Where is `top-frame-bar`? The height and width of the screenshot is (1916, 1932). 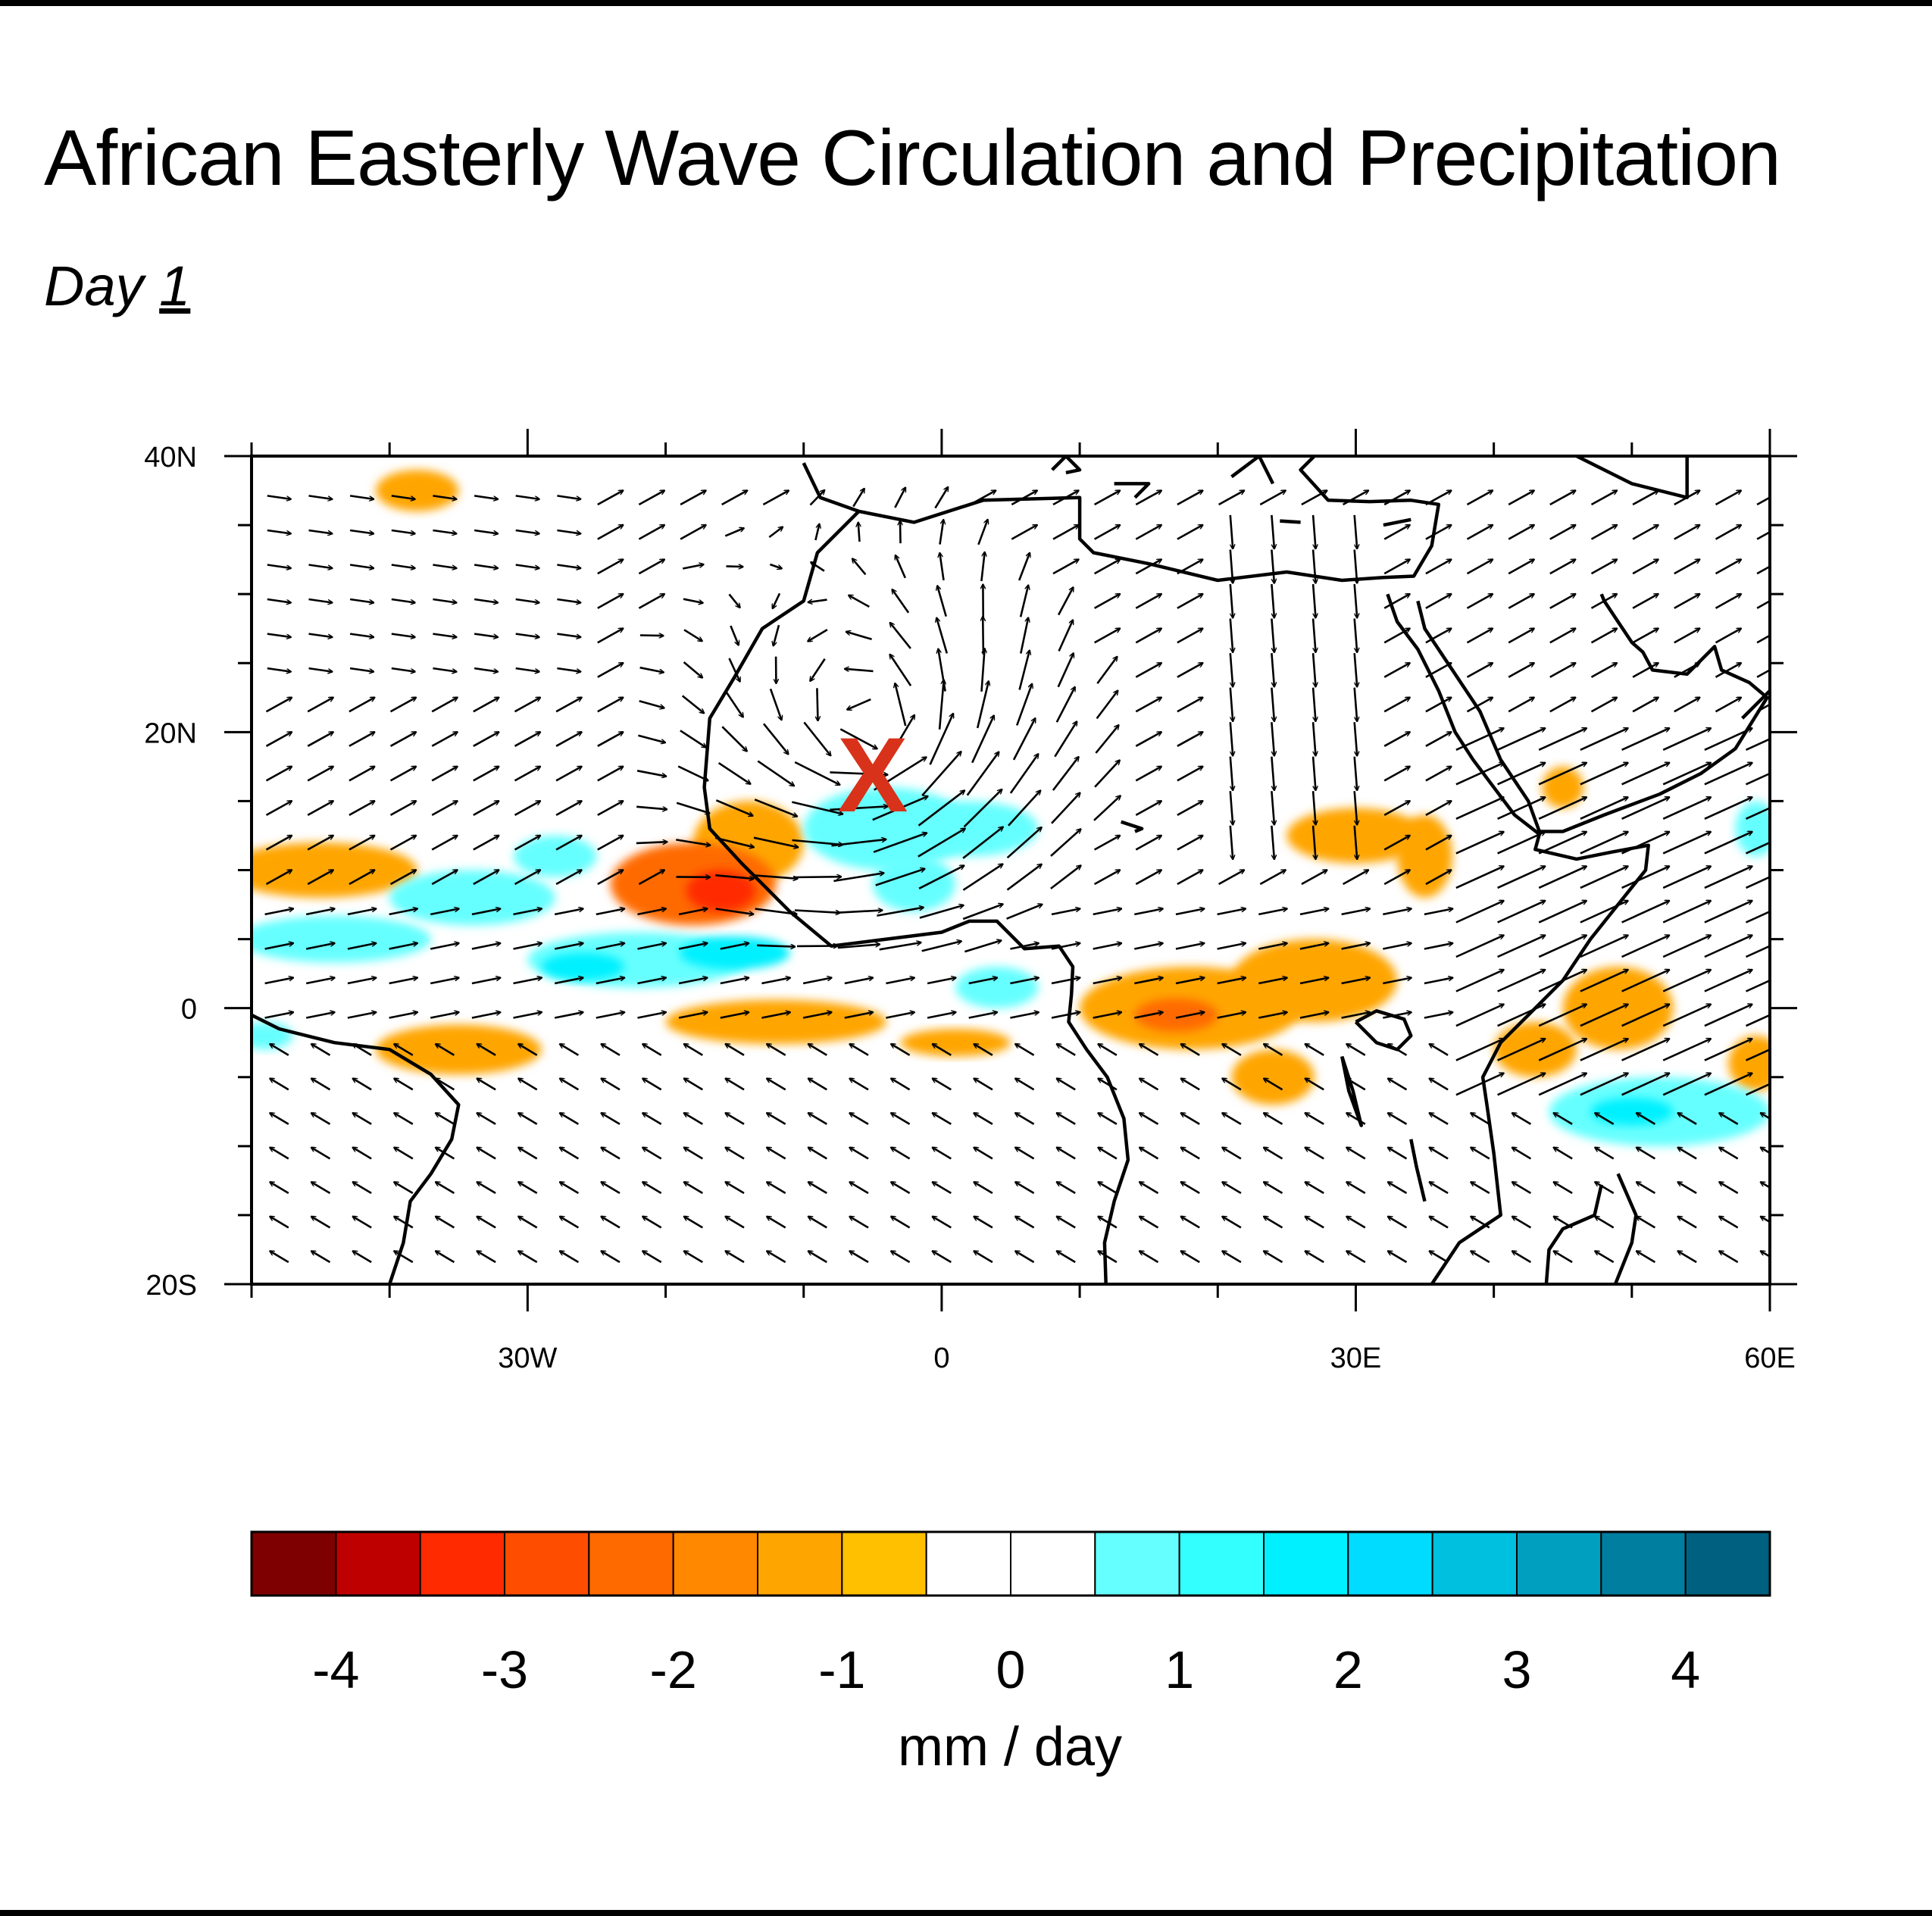 top-frame-bar is located at coordinates (966, 3).